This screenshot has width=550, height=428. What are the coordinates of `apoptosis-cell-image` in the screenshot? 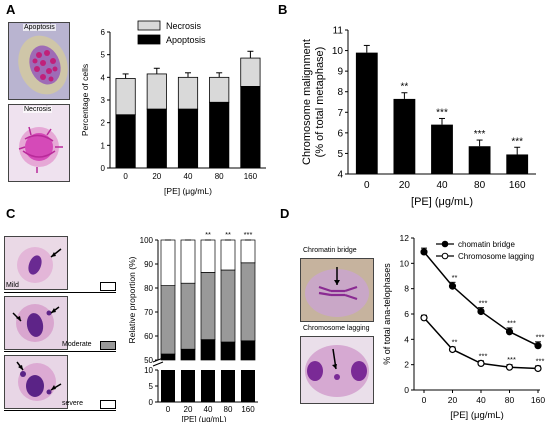 It's located at (39, 61).